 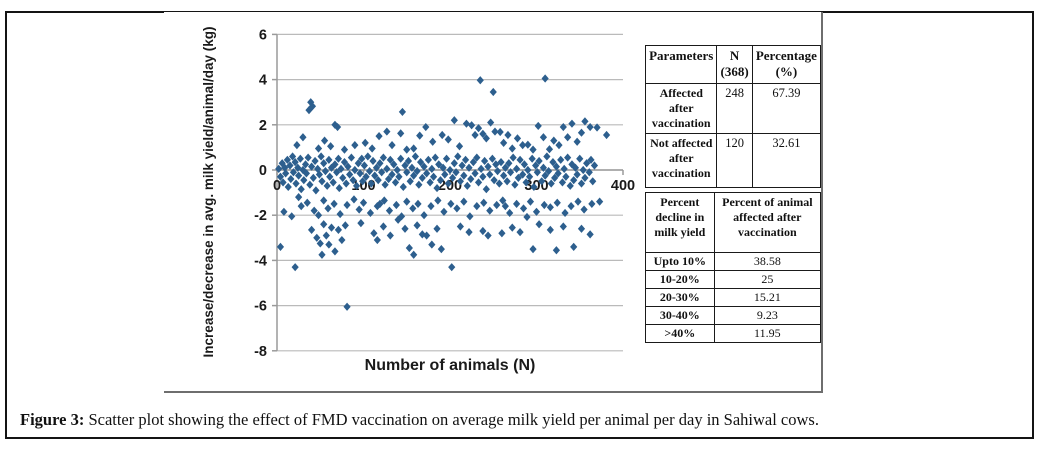 I want to click on y-tick-label: 0, so click(x=263, y=171).